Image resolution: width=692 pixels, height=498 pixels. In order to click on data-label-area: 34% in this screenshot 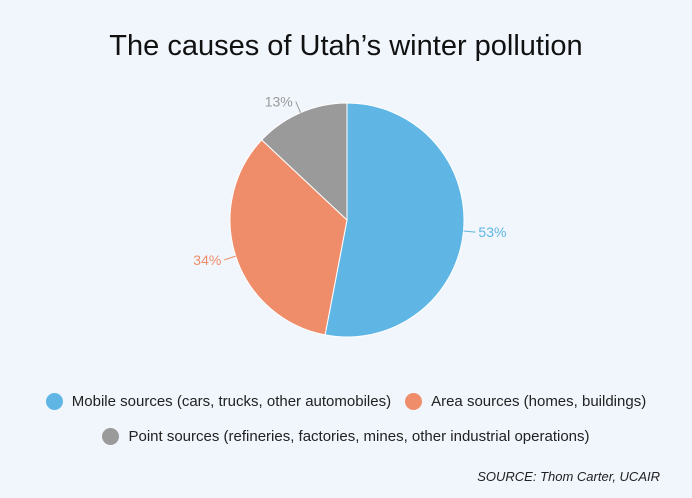, I will do `click(207, 260)`.